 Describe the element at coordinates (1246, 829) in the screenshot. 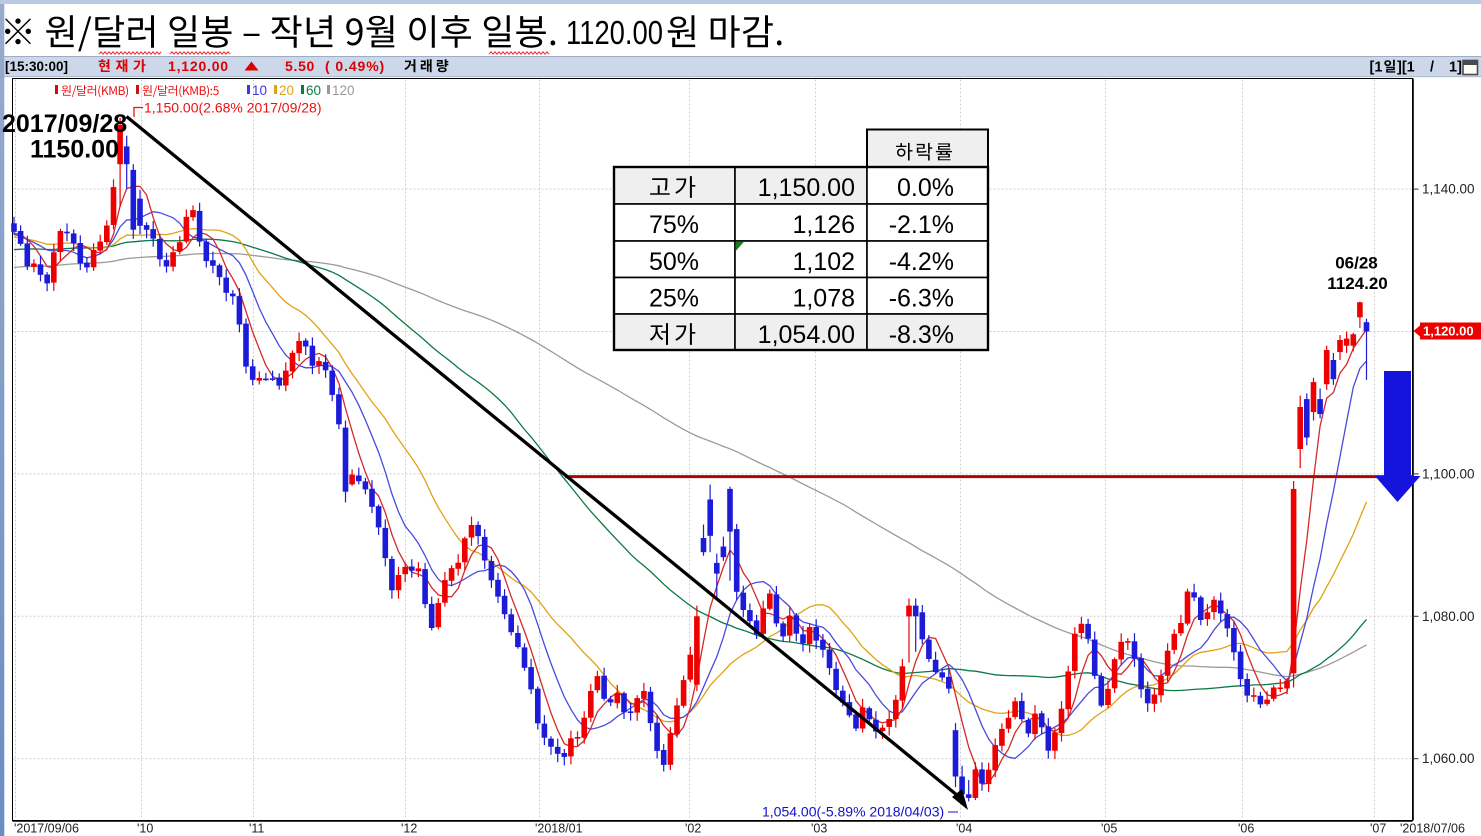

I see `svg-text: '06` at that location.